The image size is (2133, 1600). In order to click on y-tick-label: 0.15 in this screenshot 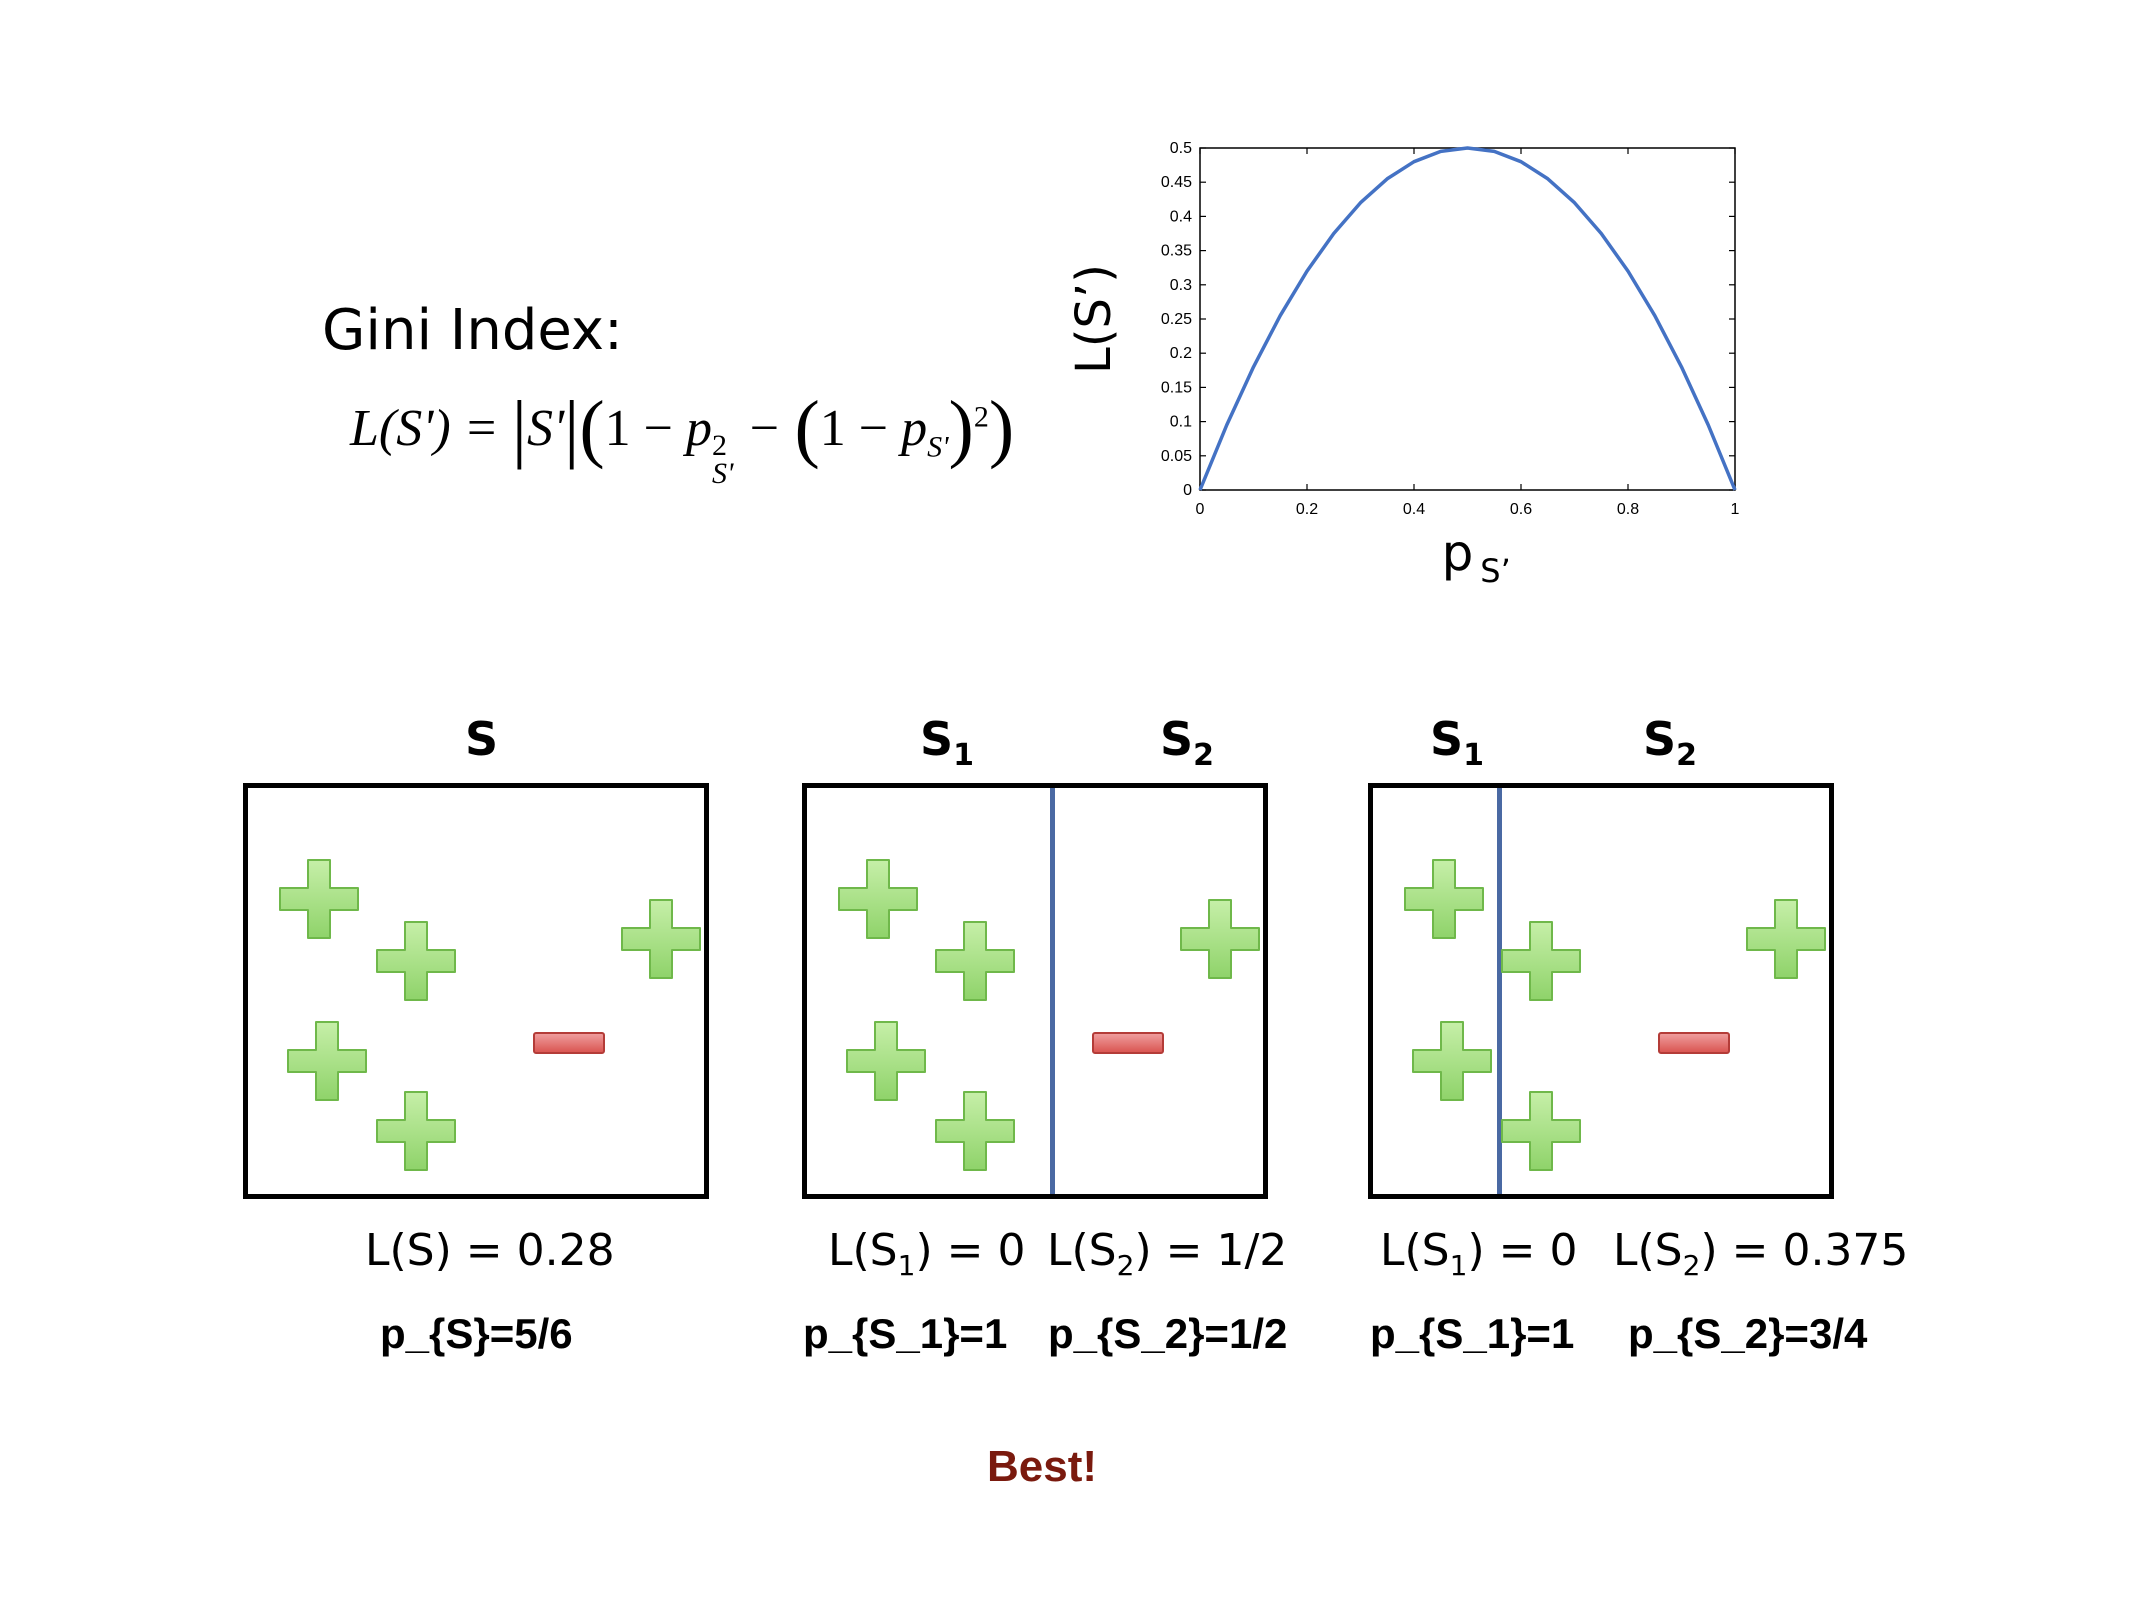, I will do `click(1176, 387)`.